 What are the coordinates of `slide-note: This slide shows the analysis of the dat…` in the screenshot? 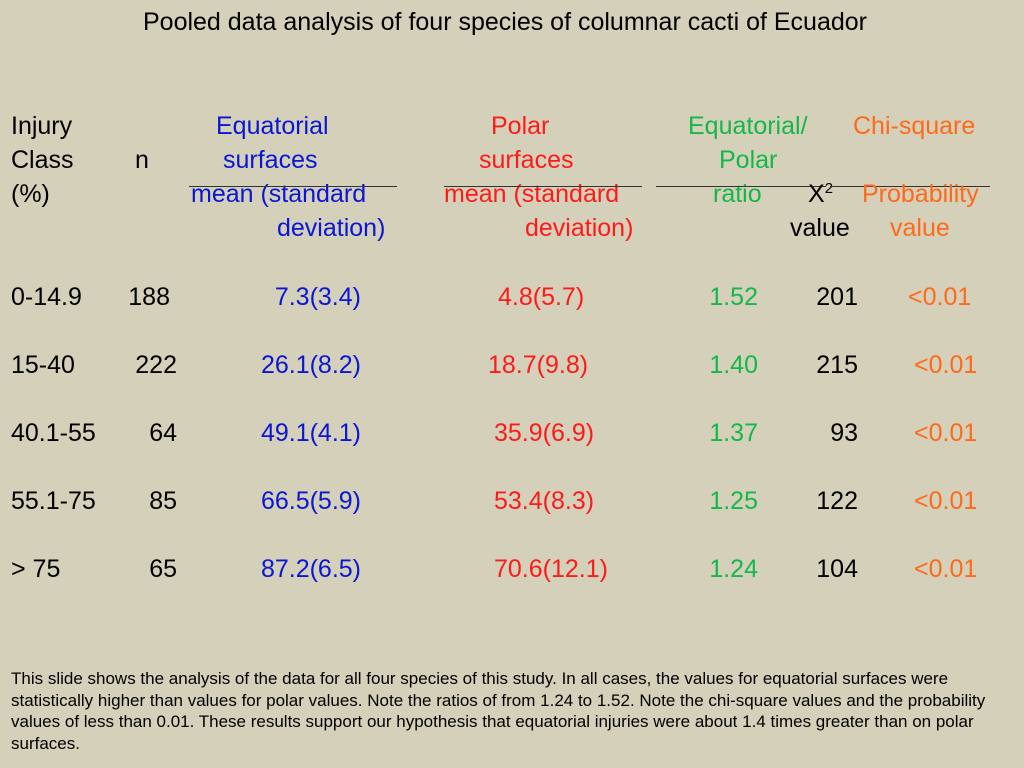 It's located at (498, 711).